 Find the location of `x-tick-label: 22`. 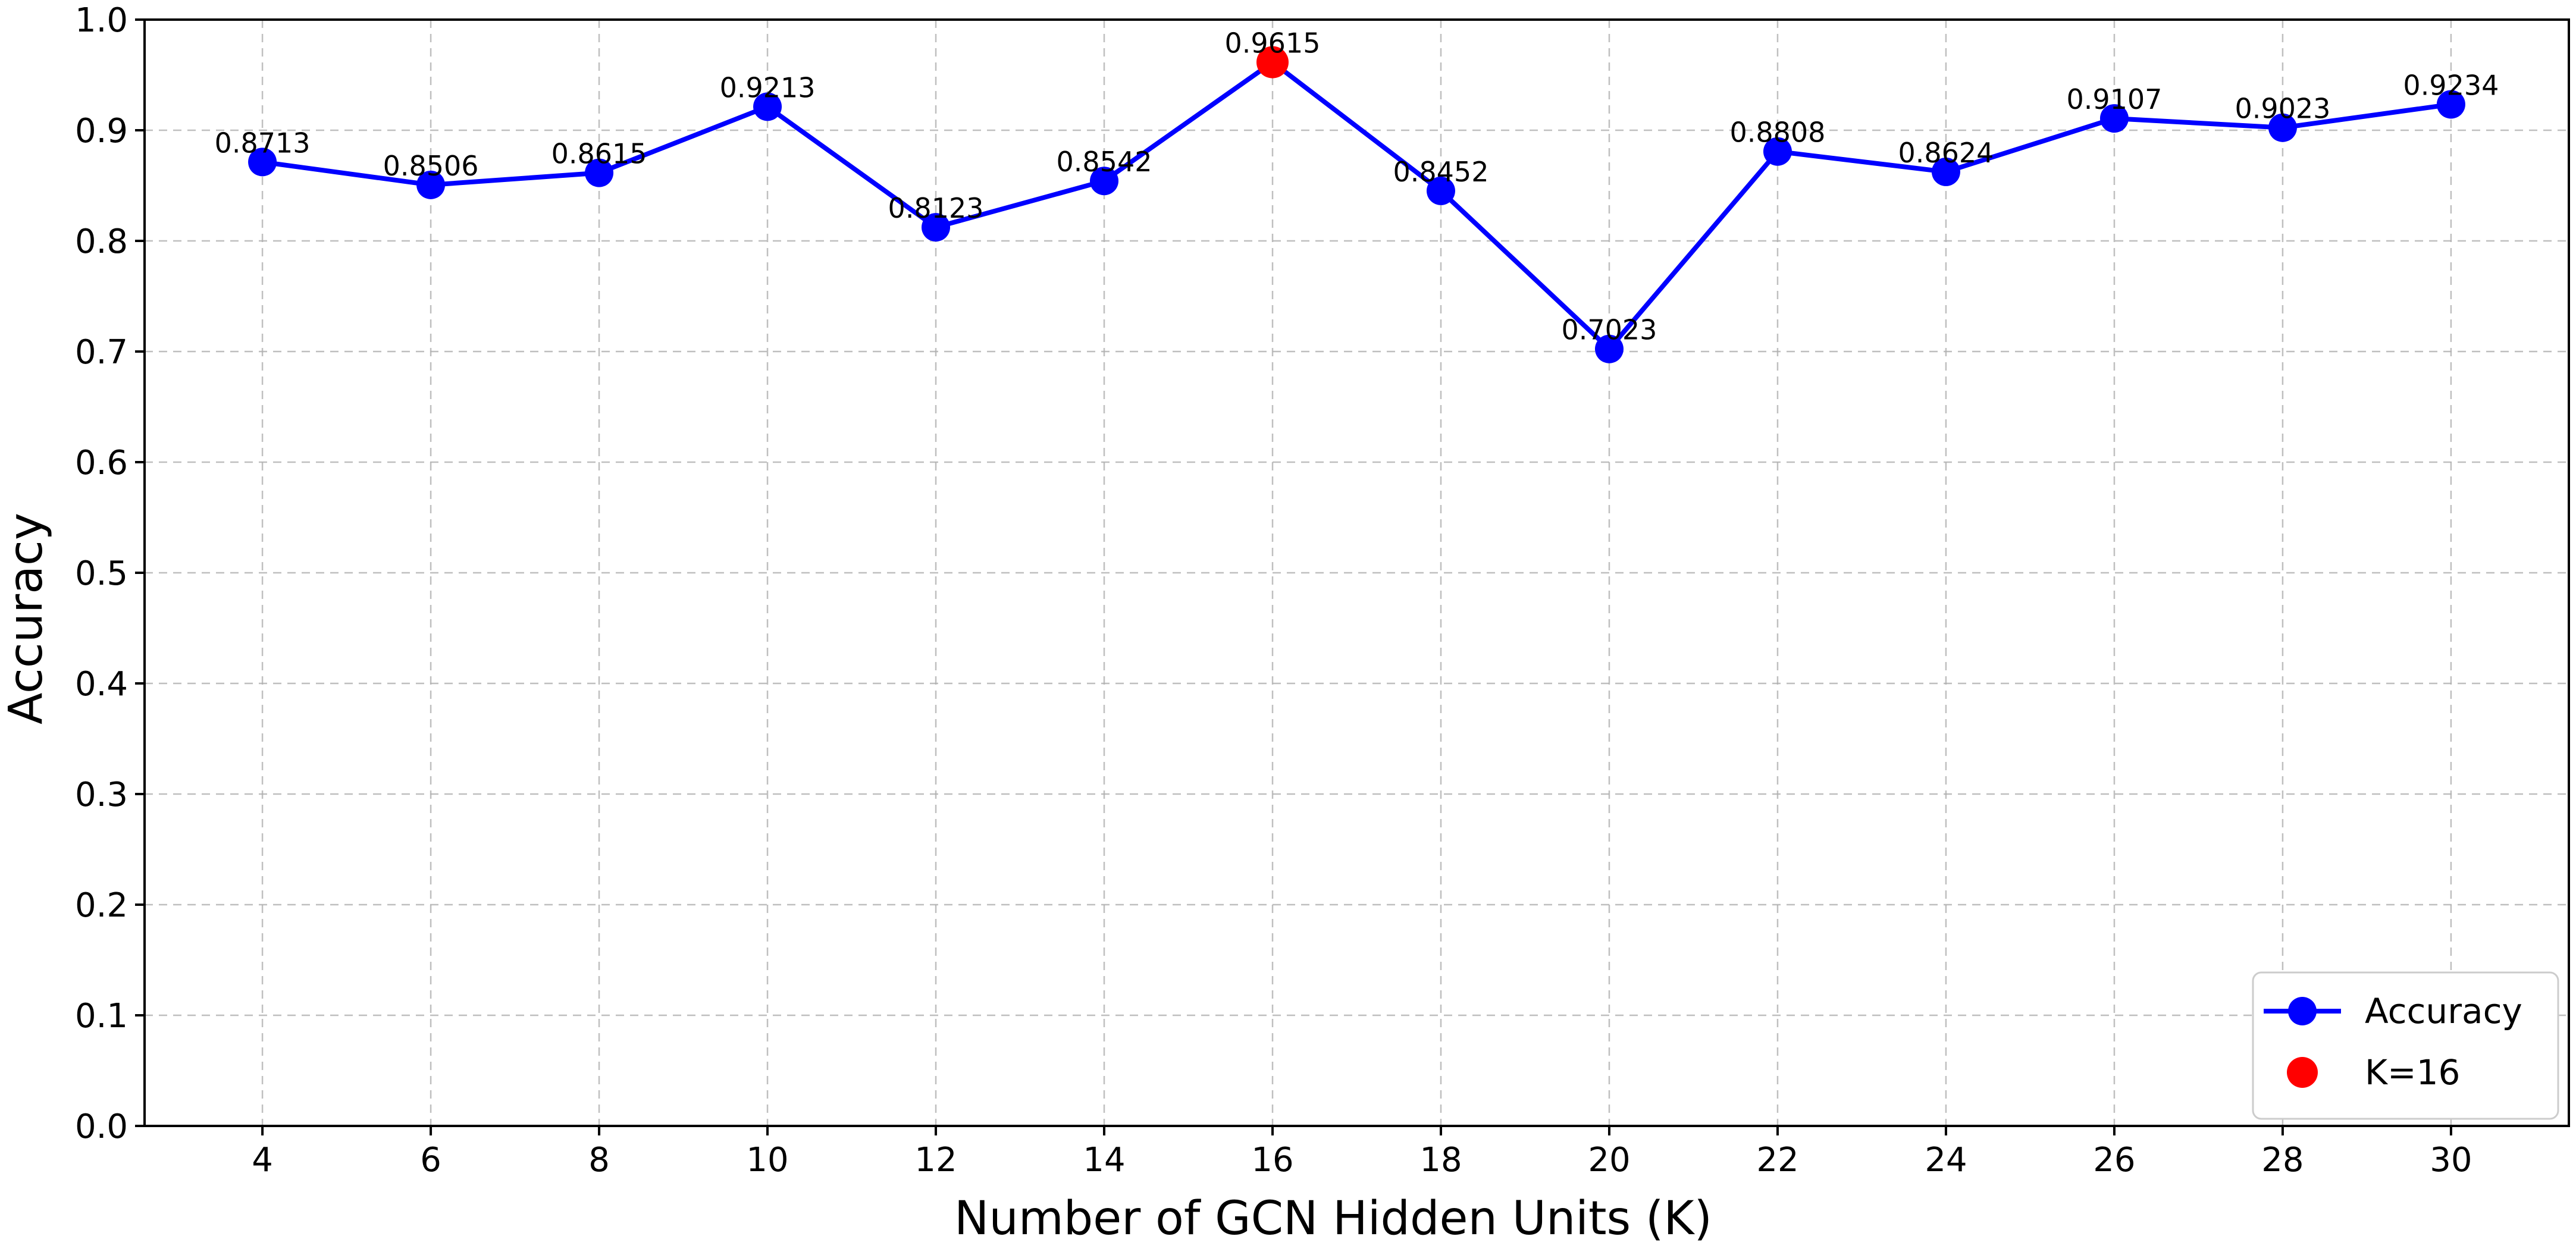

x-tick-label: 22 is located at coordinates (1777, 1160).